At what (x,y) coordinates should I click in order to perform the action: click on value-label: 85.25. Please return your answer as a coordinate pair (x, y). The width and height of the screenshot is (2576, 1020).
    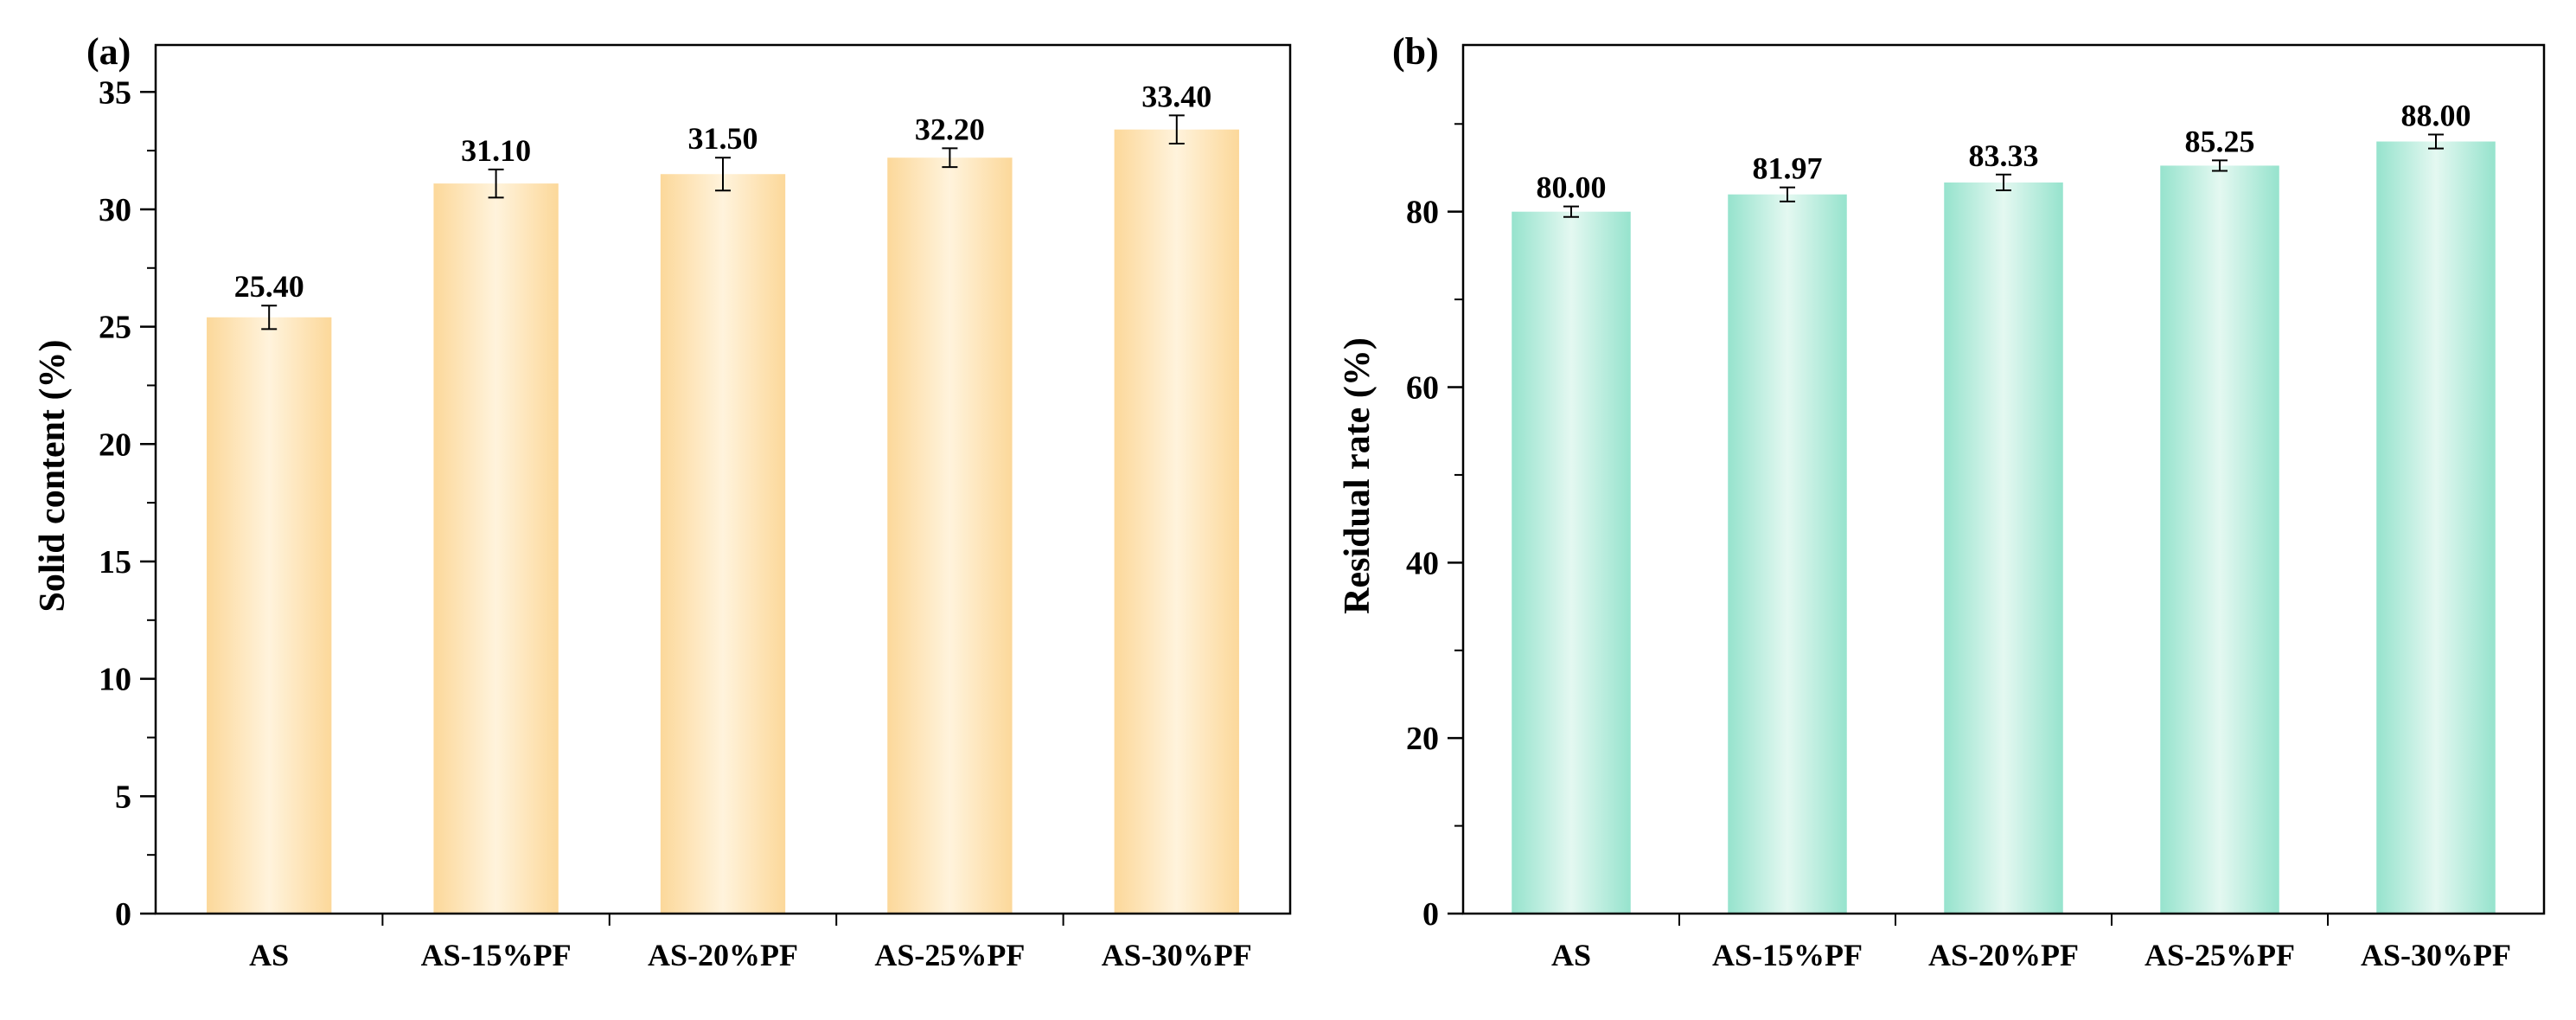
    Looking at the image, I should click on (2220, 141).